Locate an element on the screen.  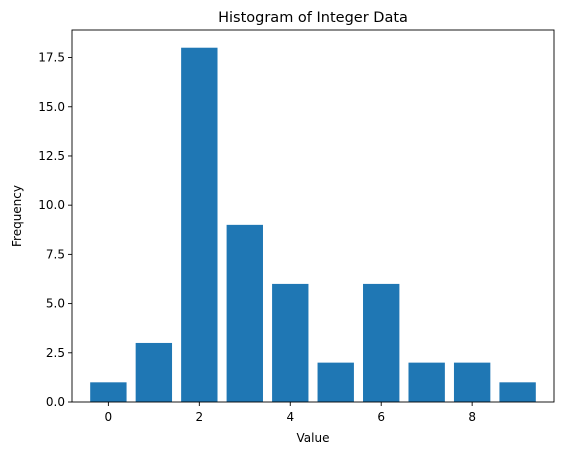
y-axis-label: Frequency is located at coordinates (17, 216).